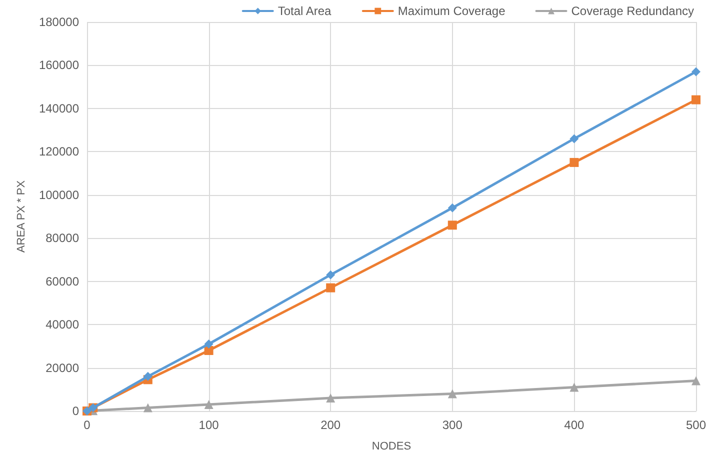 The height and width of the screenshot is (468, 709). I want to click on y-axis-title: AREA PX * PX, so click(22, 216).